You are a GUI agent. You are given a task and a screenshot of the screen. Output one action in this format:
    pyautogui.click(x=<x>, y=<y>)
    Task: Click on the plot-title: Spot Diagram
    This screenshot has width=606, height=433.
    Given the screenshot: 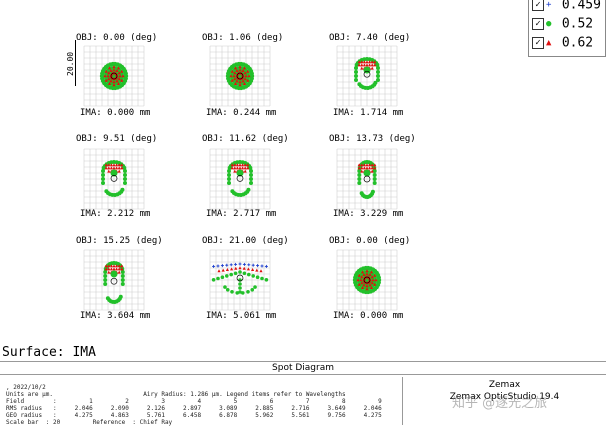 What is the action you would take?
    pyautogui.click(x=303, y=368)
    